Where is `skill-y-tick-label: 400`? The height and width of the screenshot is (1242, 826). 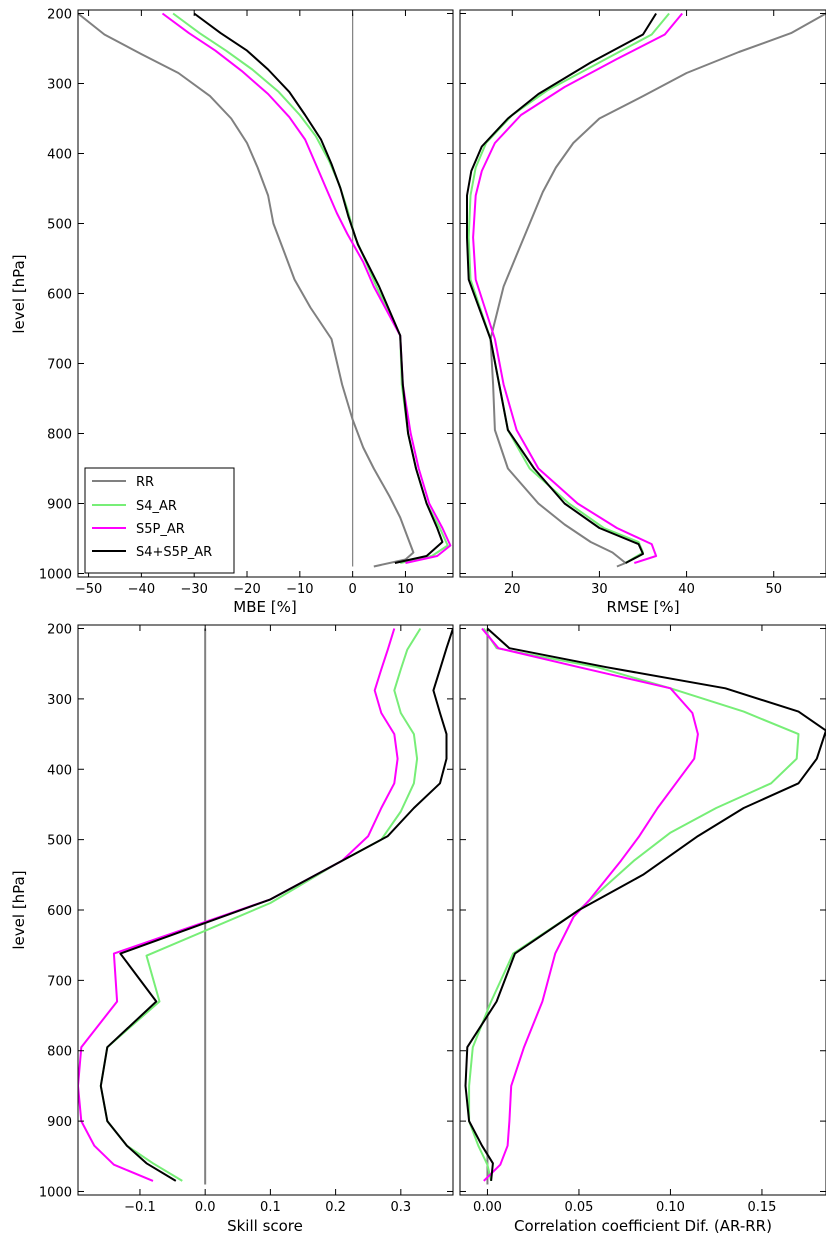 skill-y-tick-label: 400 is located at coordinates (59, 770).